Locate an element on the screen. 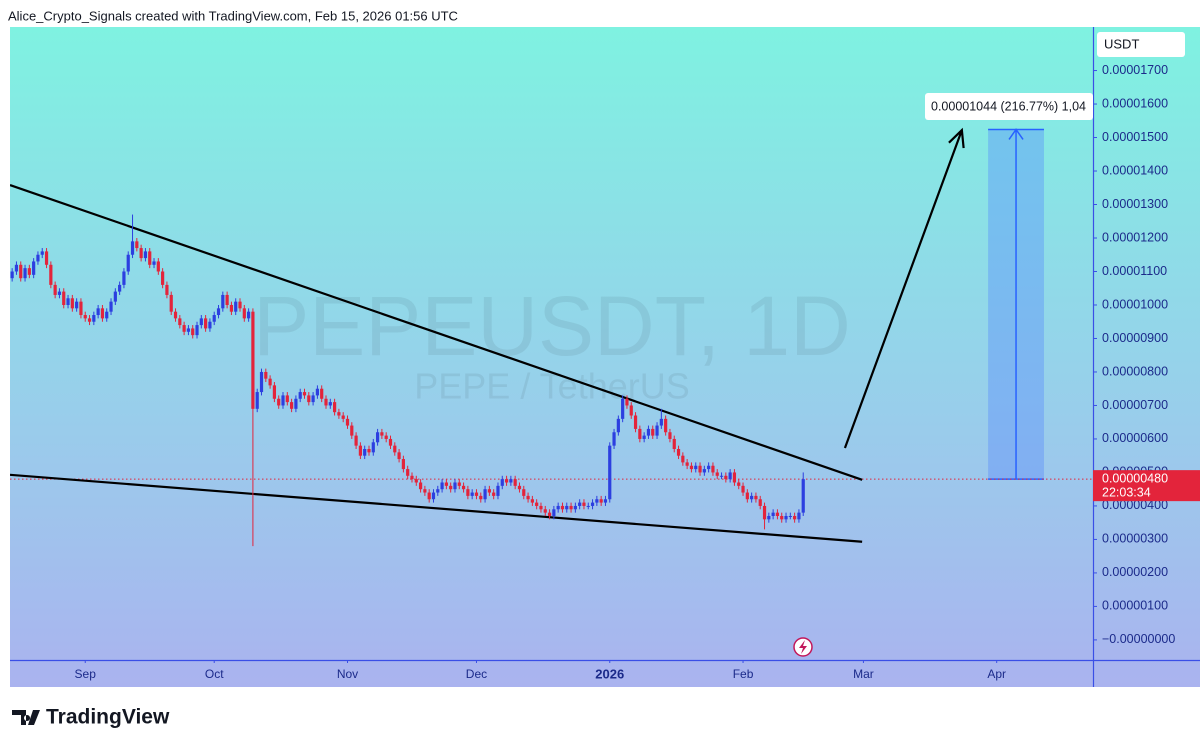  y-tick-label: 0.00000900 is located at coordinates (1135, 338).